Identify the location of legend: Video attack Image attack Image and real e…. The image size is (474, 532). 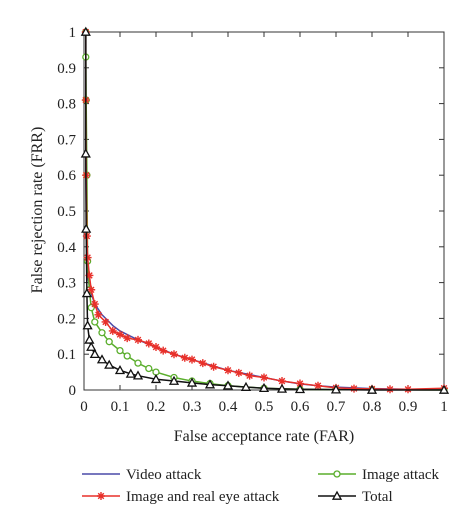
(261, 486).